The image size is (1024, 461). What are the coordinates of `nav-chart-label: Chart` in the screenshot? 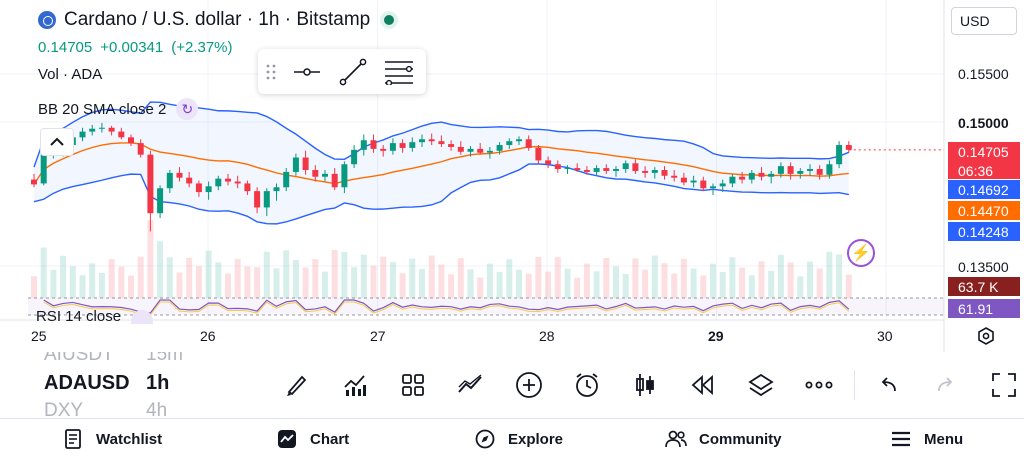 It's located at (330, 439).